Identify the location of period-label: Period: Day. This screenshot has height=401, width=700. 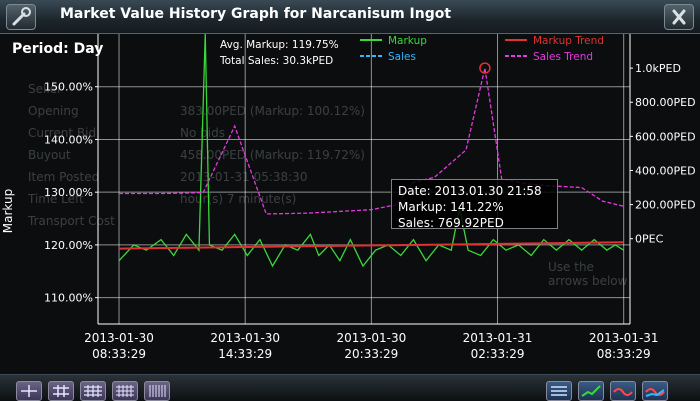
(58, 49).